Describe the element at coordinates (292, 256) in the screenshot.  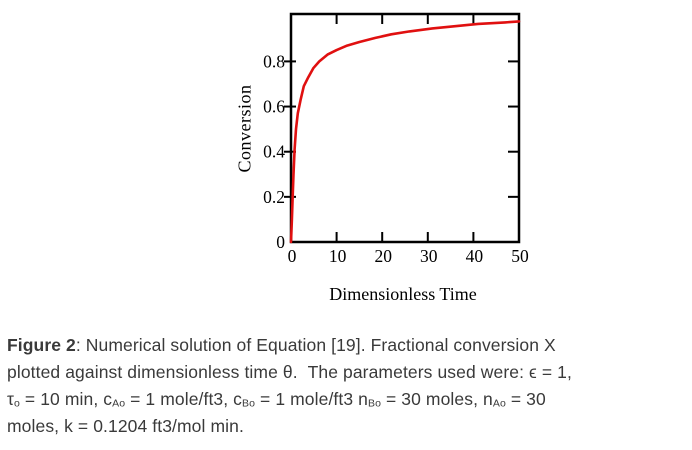
I see `x-tick-label: 0` at that location.